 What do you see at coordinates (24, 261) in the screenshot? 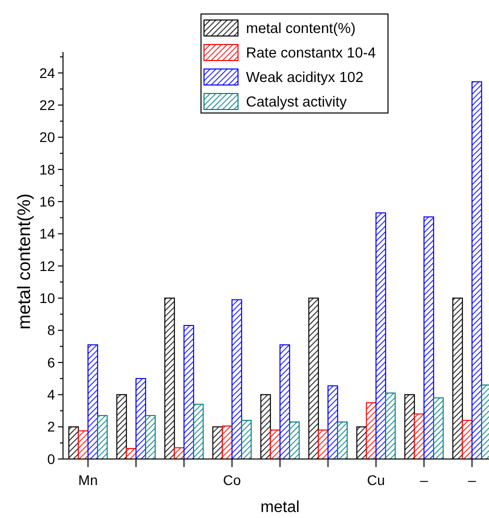
I see `y-axis-title: metal content(%)` at bounding box center [24, 261].